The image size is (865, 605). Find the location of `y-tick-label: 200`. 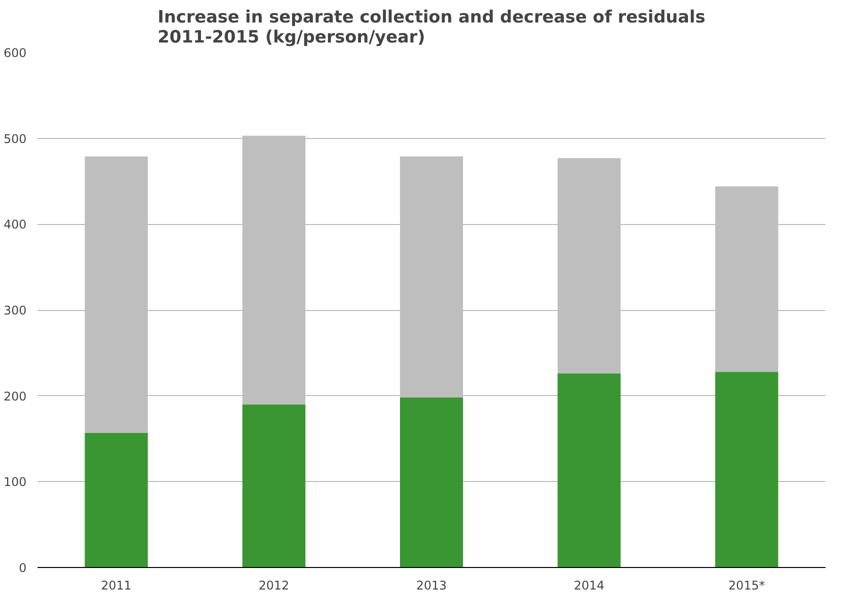

y-tick-label: 200 is located at coordinates (15, 396).